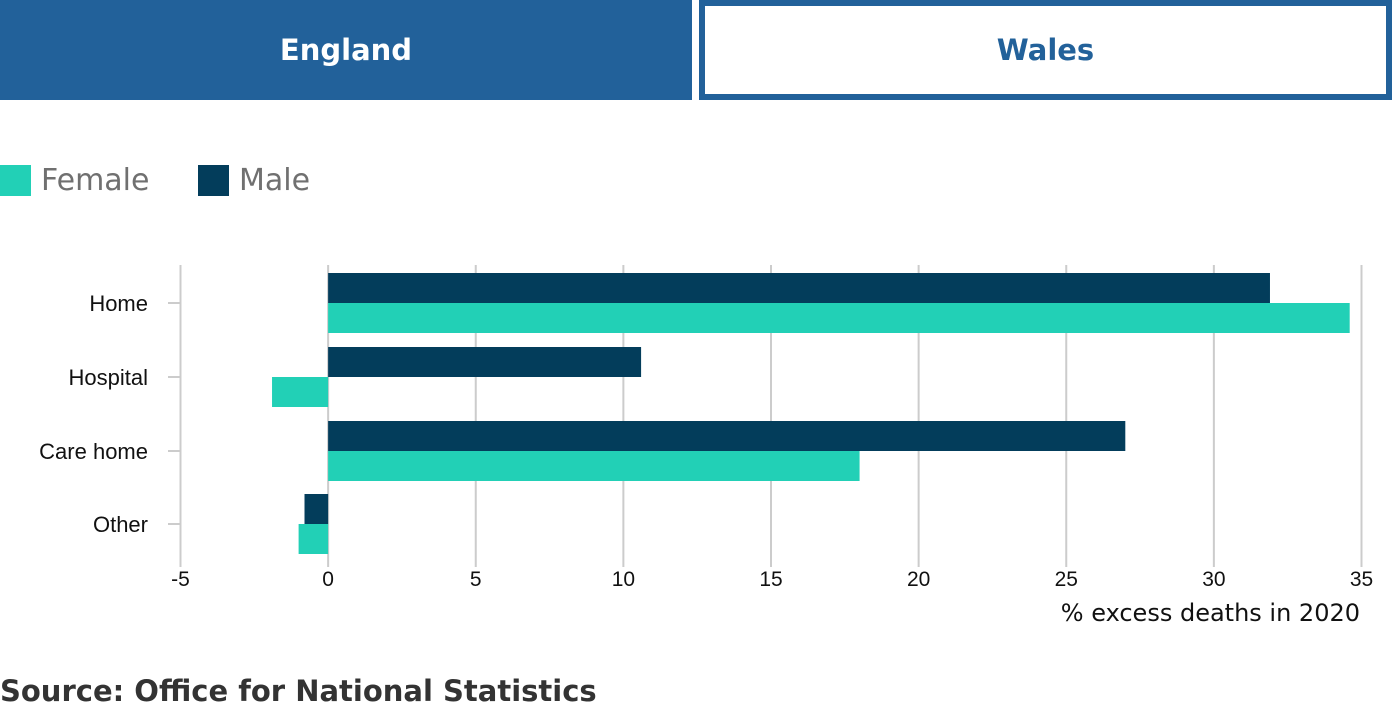 Image resolution: width=1392 pixels, height=710 pixels. What do you see at coordinates (594, 466) in the screenshot?
I see `bar-female-care-home` at bounding box center [594, 466].